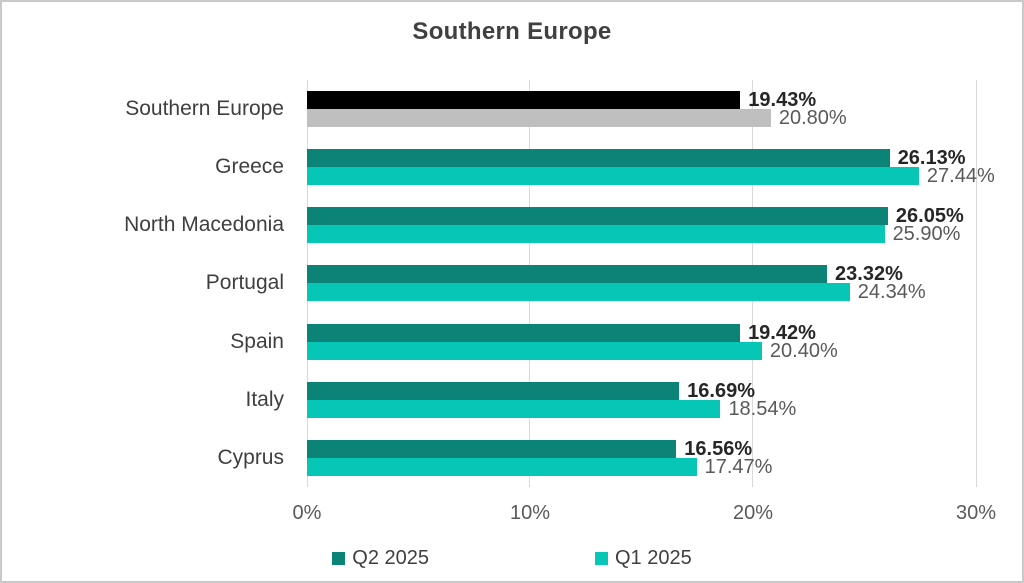  Describe the element at coordinates (512, 31) in the screenshot. I see `chart-title: Southern Europe` at that location.